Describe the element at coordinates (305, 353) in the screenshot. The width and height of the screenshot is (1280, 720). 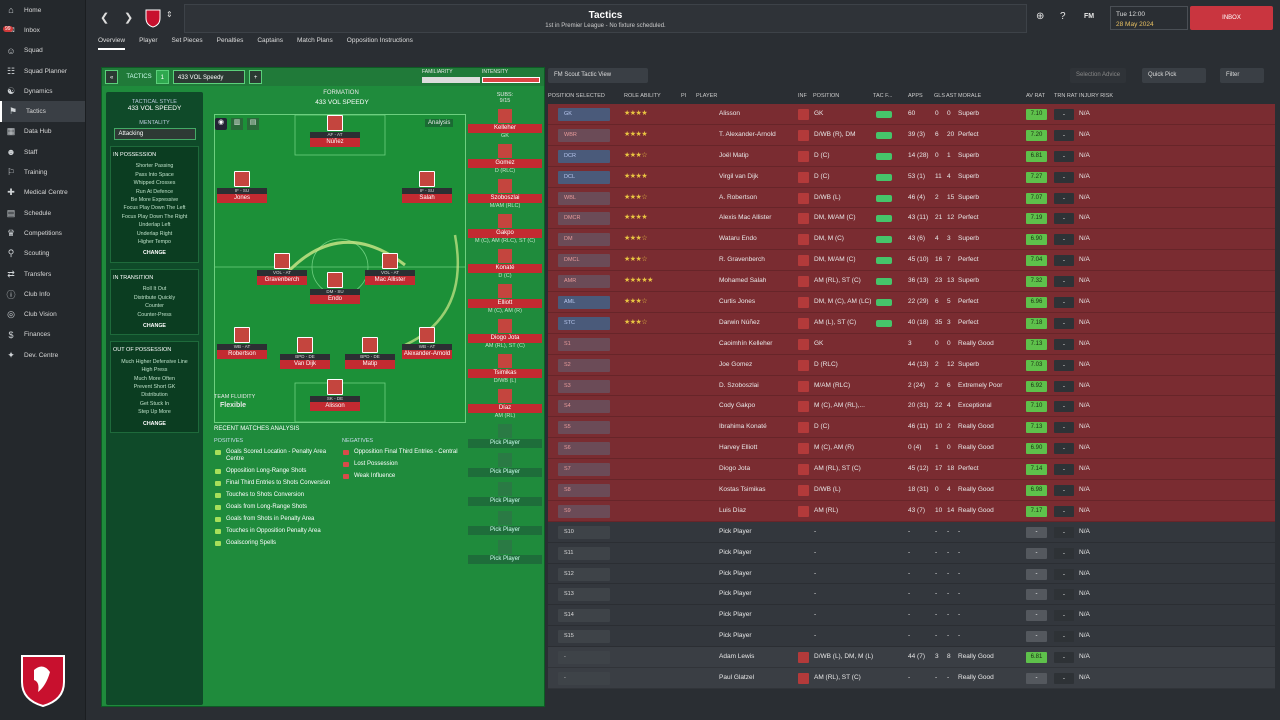
I see `pitch-player: BPD - DE Van Dijk` at that location.